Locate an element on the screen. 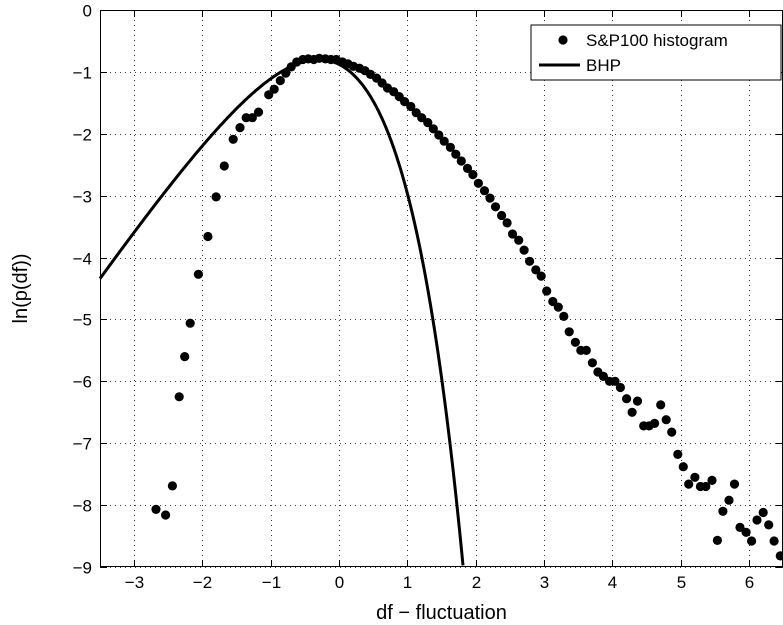  y-tick-label: 0 is located at coordinates (87, 11).